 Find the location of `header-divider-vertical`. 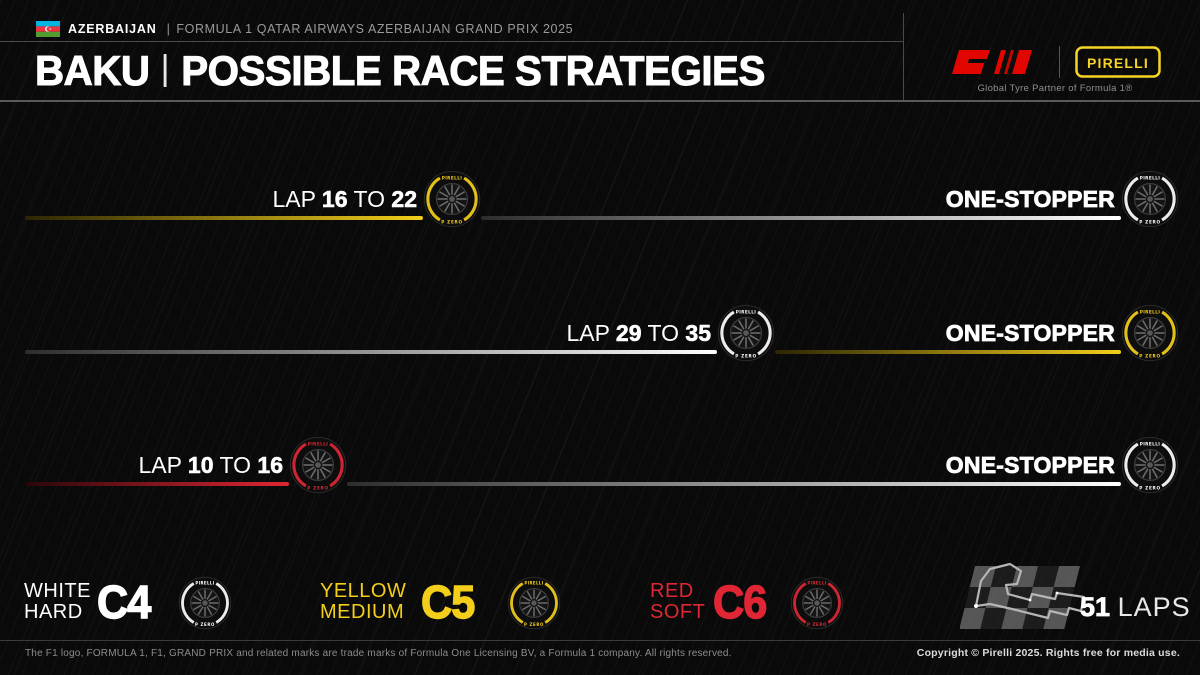

header-divider-vertical is located at coordinates (903, 56).